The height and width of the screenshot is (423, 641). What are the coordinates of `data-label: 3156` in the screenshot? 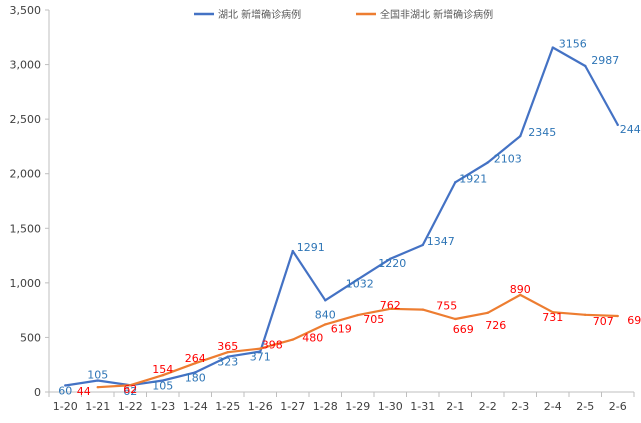 It's located at (573, 44).